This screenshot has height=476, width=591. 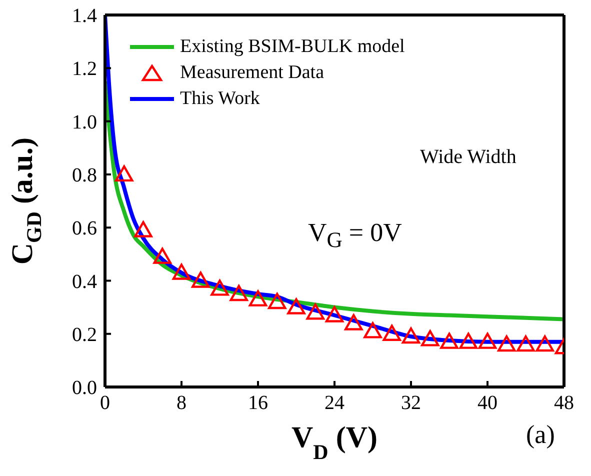 I want to click on y-tick-label: 0.2, so click(x=84, y=335).